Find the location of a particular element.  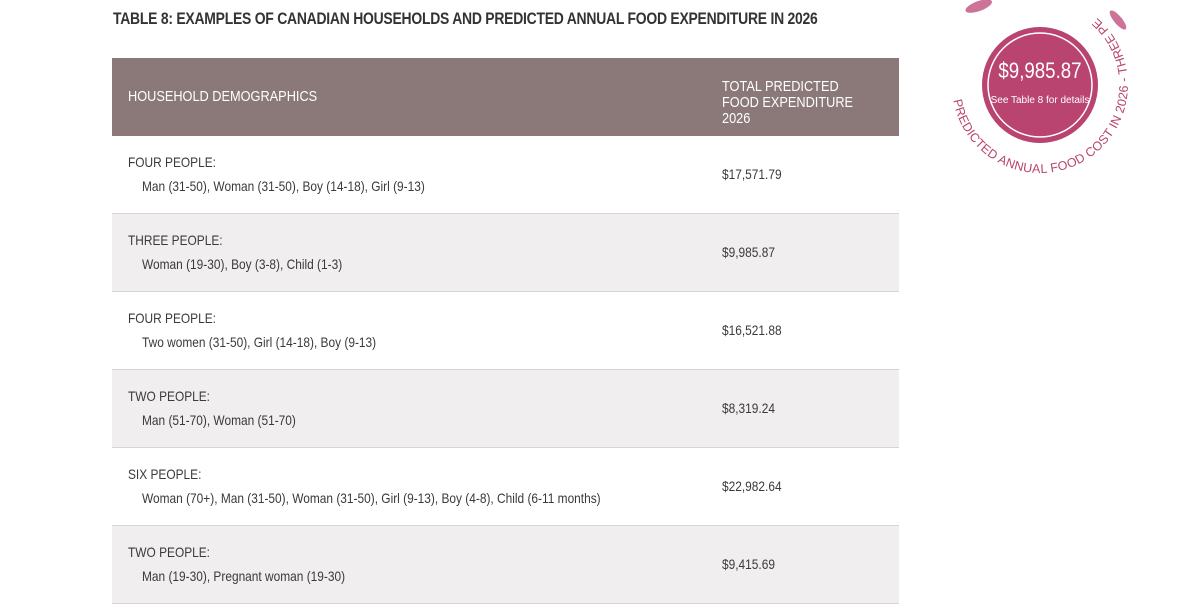

decoration is located at coordinates (1046, 15).